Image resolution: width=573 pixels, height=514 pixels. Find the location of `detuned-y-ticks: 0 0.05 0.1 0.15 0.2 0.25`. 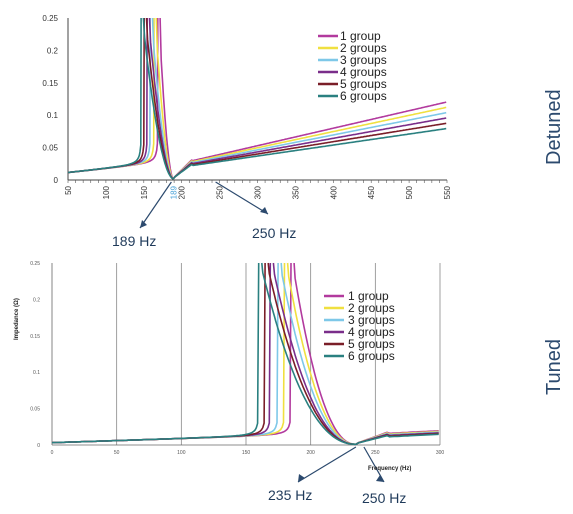

detuned-y-ticks: 0 0.05 0.1 0.15 0.2 0.25 is located at coordinates (50, 99).